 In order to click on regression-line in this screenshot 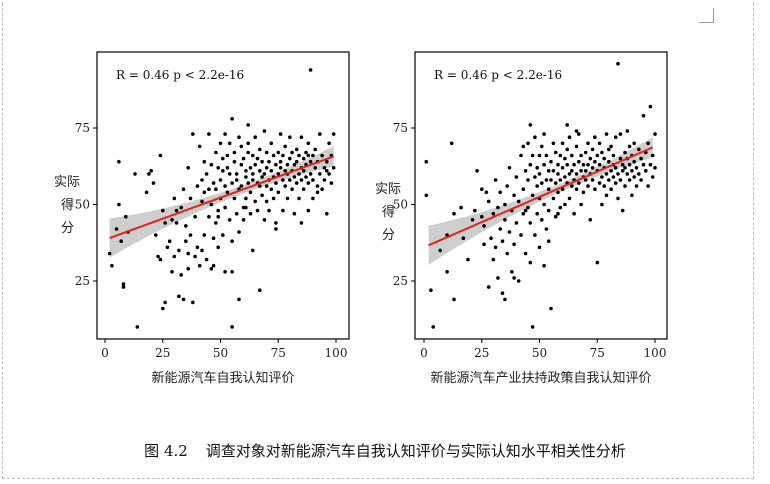, I will do `click(222, 197)`.